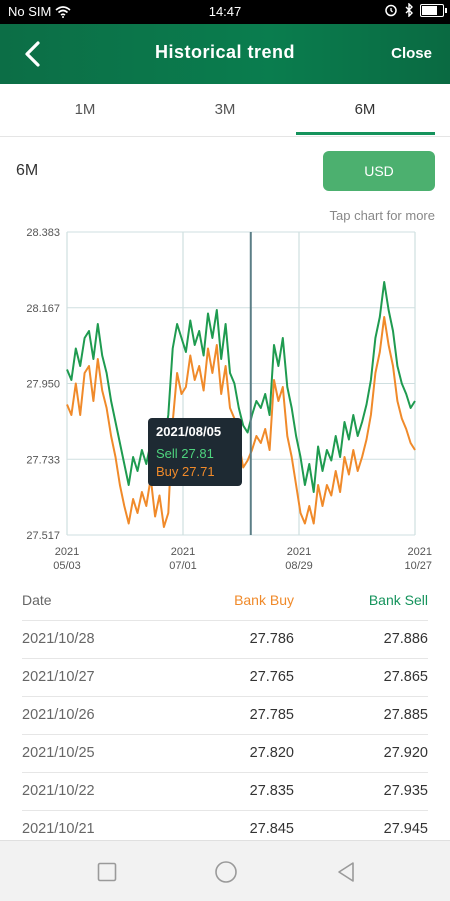  Describe the element at coordinates (37, 600) in the screenshot. I see `header-date: Date` at that location.